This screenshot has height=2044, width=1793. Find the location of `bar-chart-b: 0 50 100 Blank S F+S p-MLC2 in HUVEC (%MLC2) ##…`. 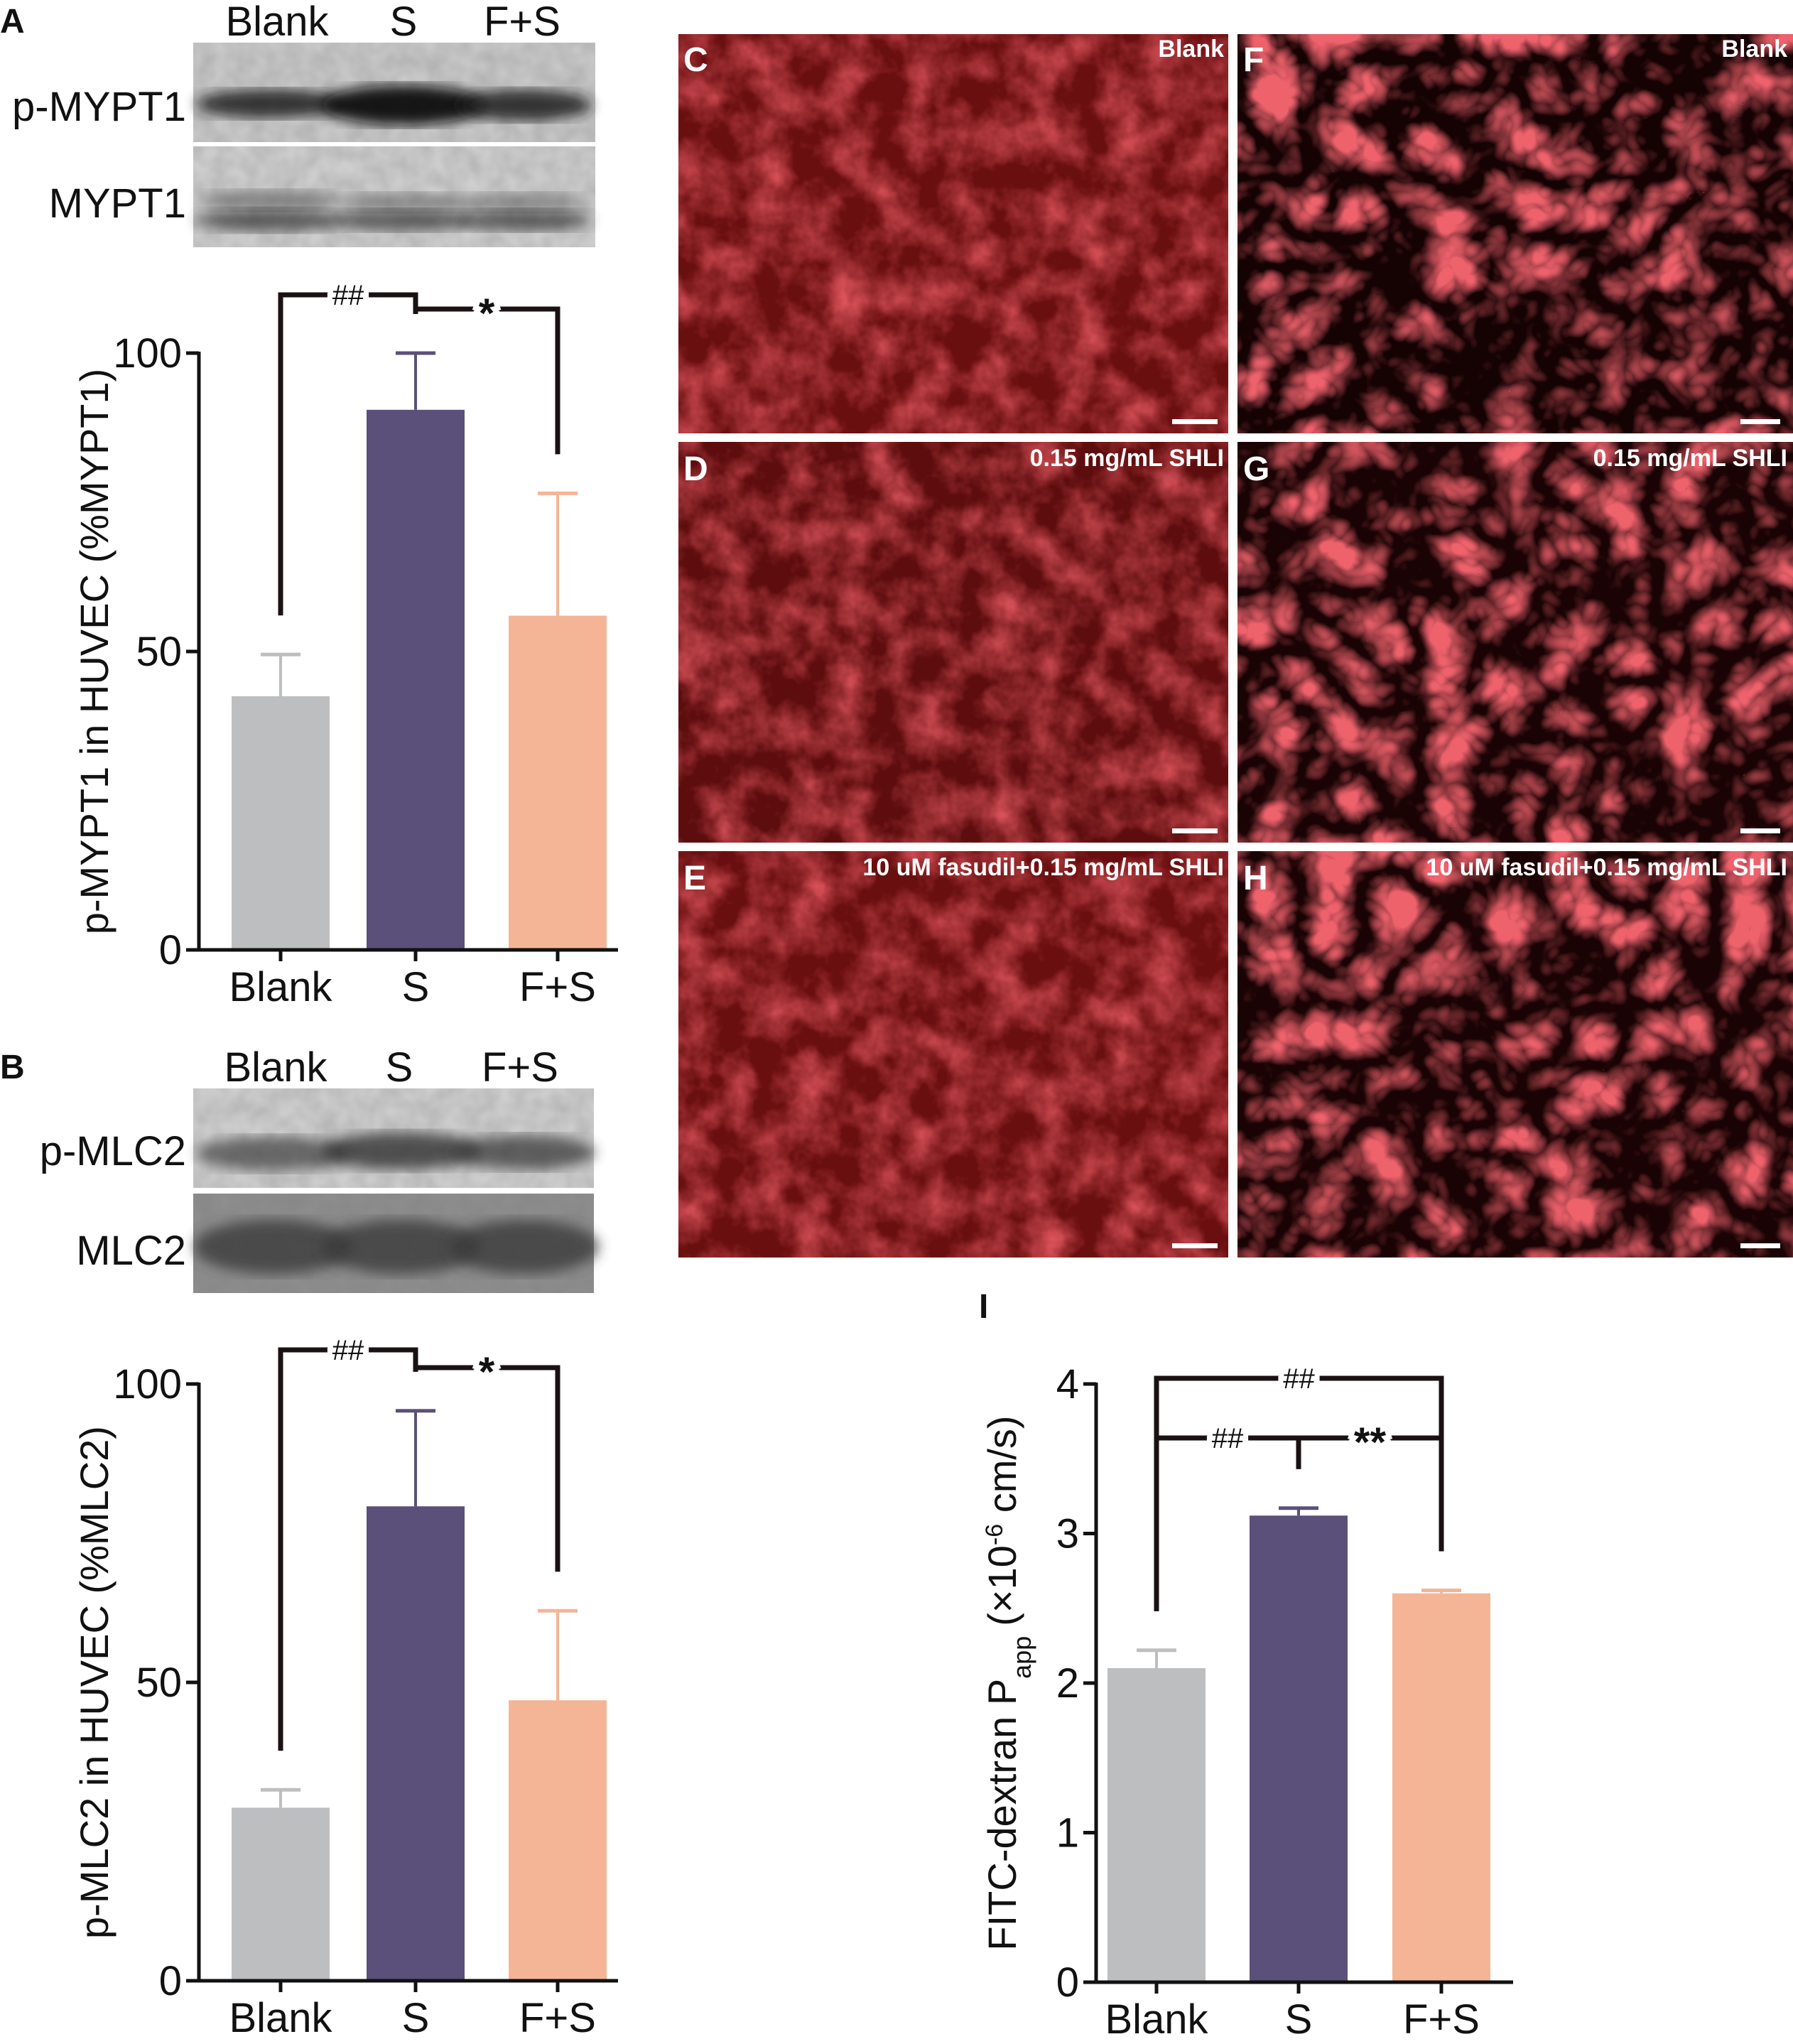

bar-chart-b: 0 50 100 Blank S F+S p-MLC2 in HUVEC (%MLC2) ##… is located at coordinates (345, 1686).